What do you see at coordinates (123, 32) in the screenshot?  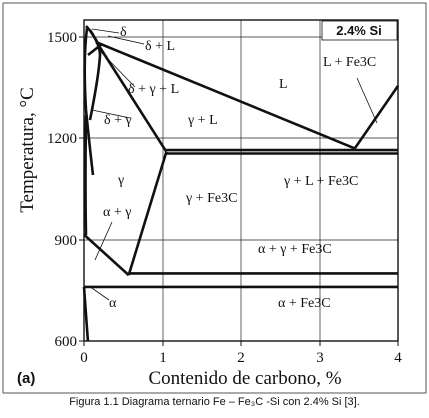 I see `region-label-delta: δ` at bounding box center [123, 32].